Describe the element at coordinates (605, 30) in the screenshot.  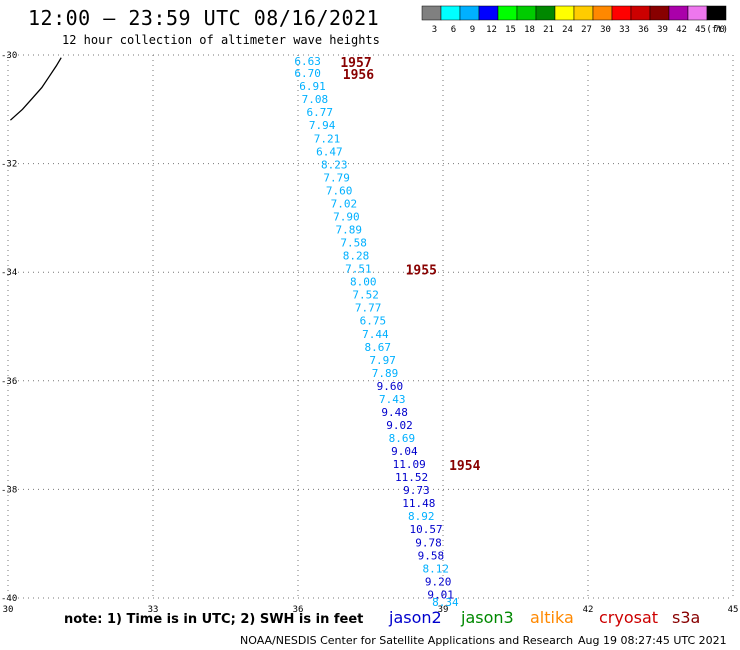
I see `legend-tick-label: 30` at that location.